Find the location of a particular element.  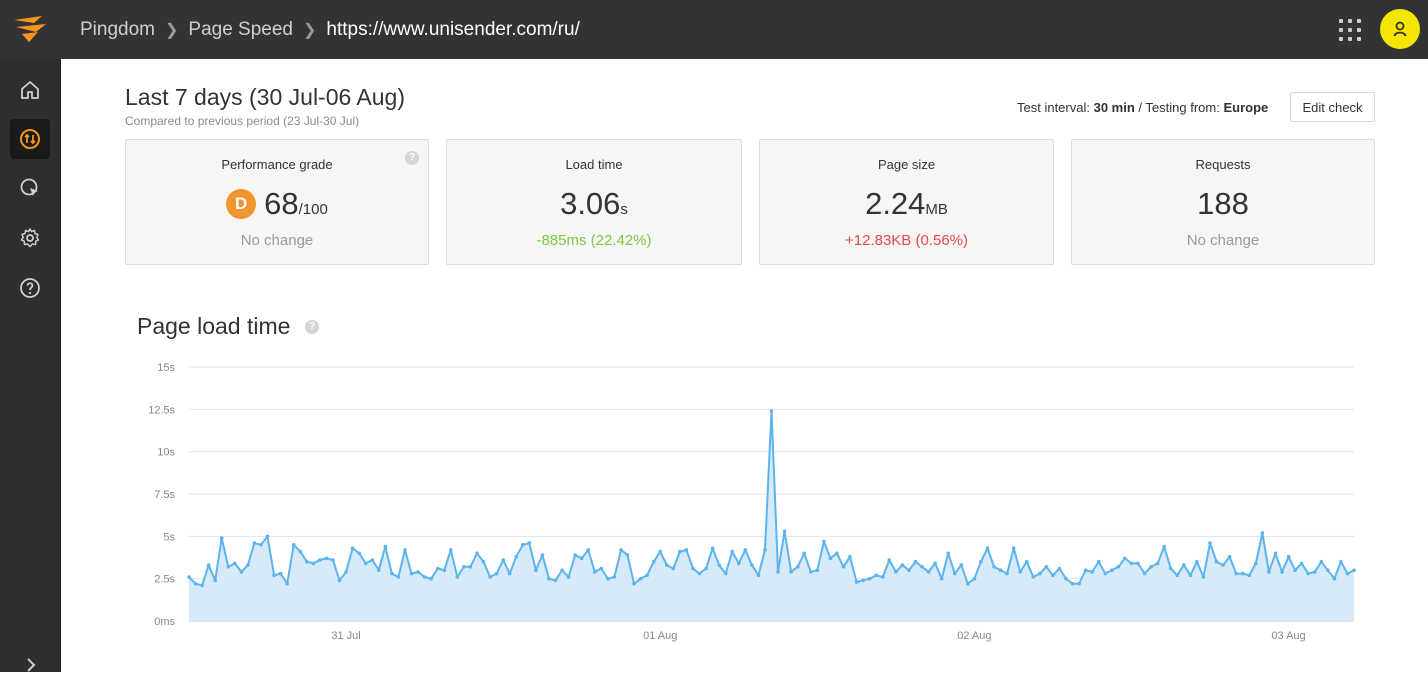

y-tick-label: 2.5s is located at coordinates (164, 580).